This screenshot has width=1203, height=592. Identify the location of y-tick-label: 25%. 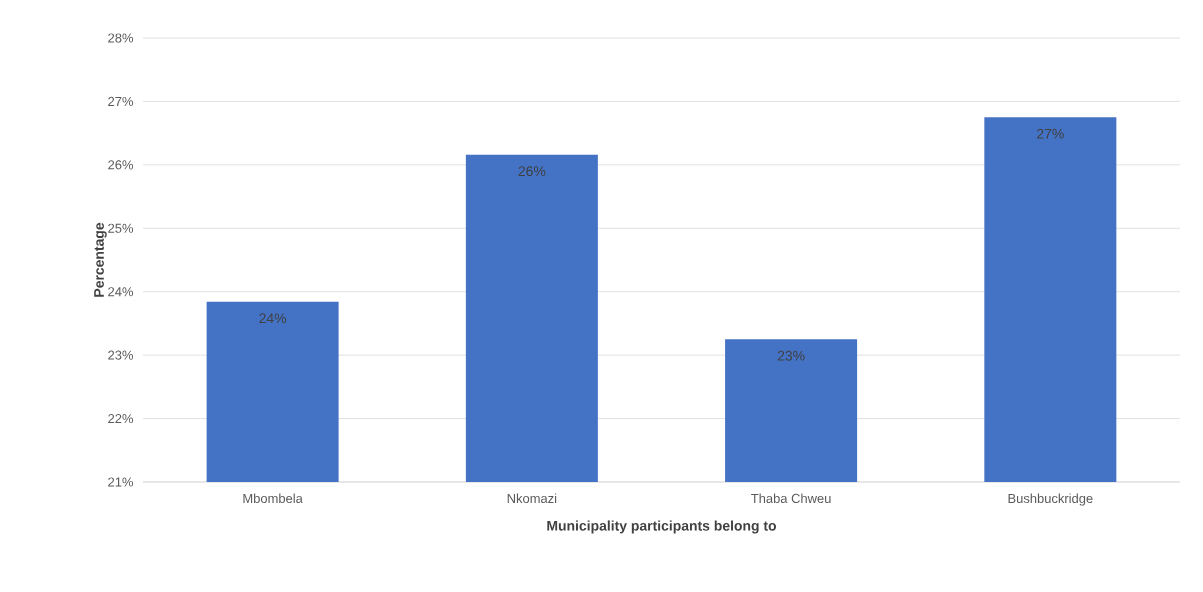
(121, 228).